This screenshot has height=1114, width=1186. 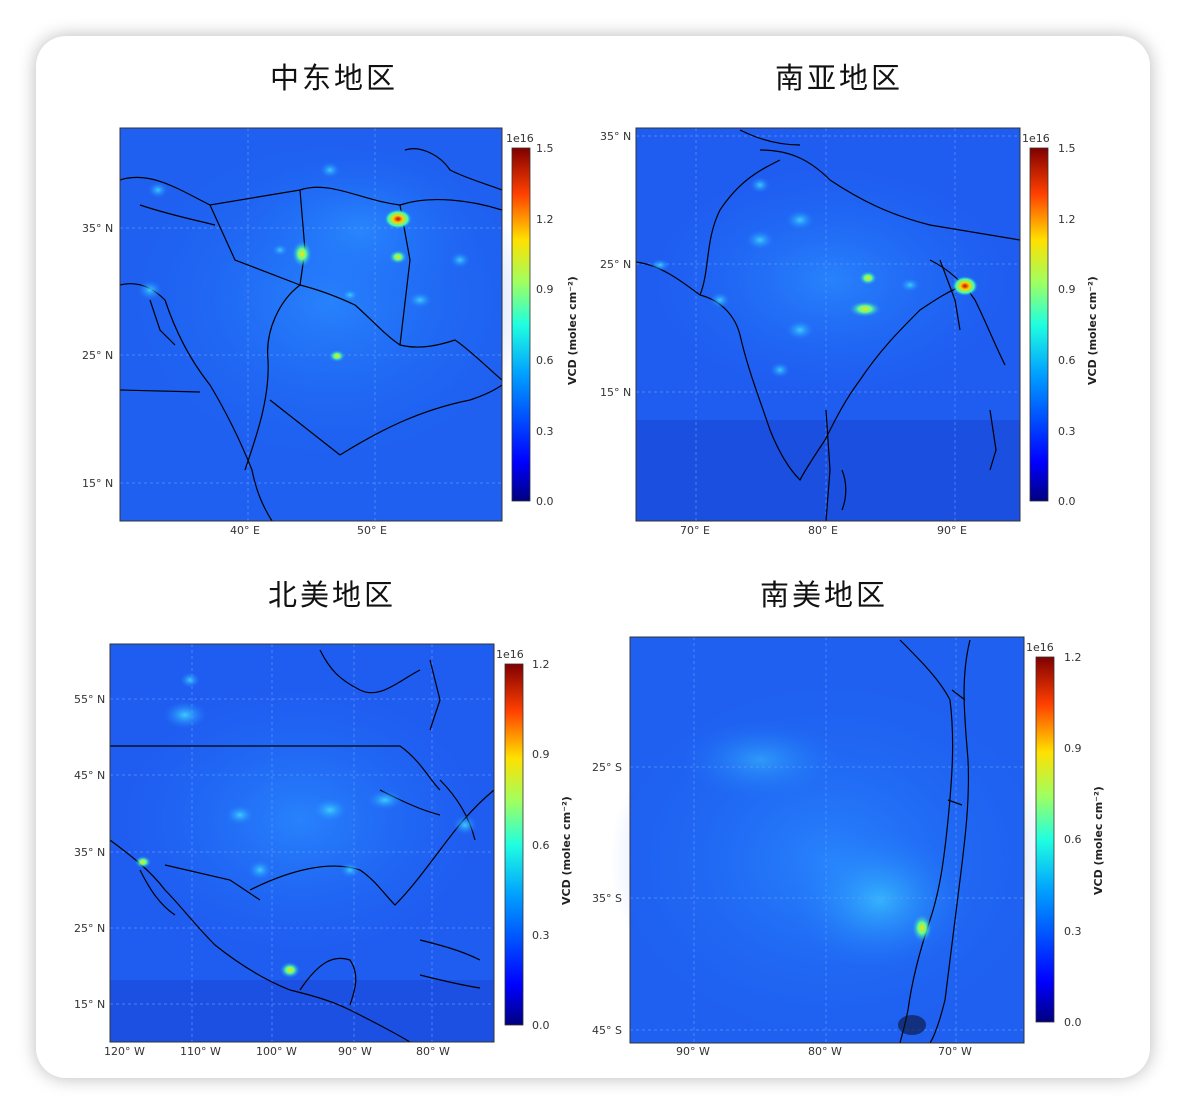 What do you see at coordinates (695, 530) in the screenshot?
I see `lon-tick: 70° E` at bounding box center [695, 530].